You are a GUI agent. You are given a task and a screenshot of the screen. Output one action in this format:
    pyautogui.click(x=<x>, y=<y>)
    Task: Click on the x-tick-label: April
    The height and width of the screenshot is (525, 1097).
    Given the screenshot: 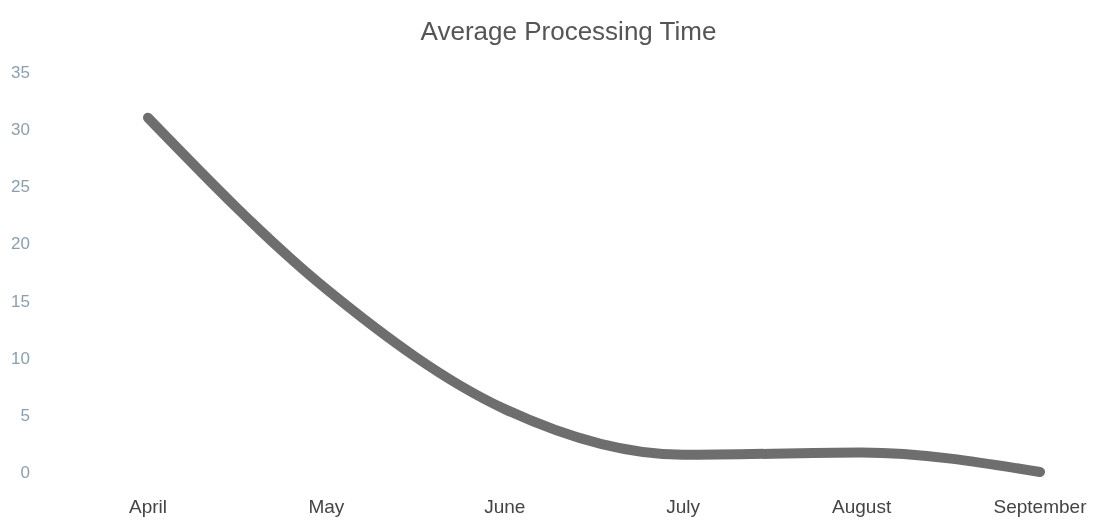 What is the action you would take?
    pyautogui.click(x=148, y=506)
    